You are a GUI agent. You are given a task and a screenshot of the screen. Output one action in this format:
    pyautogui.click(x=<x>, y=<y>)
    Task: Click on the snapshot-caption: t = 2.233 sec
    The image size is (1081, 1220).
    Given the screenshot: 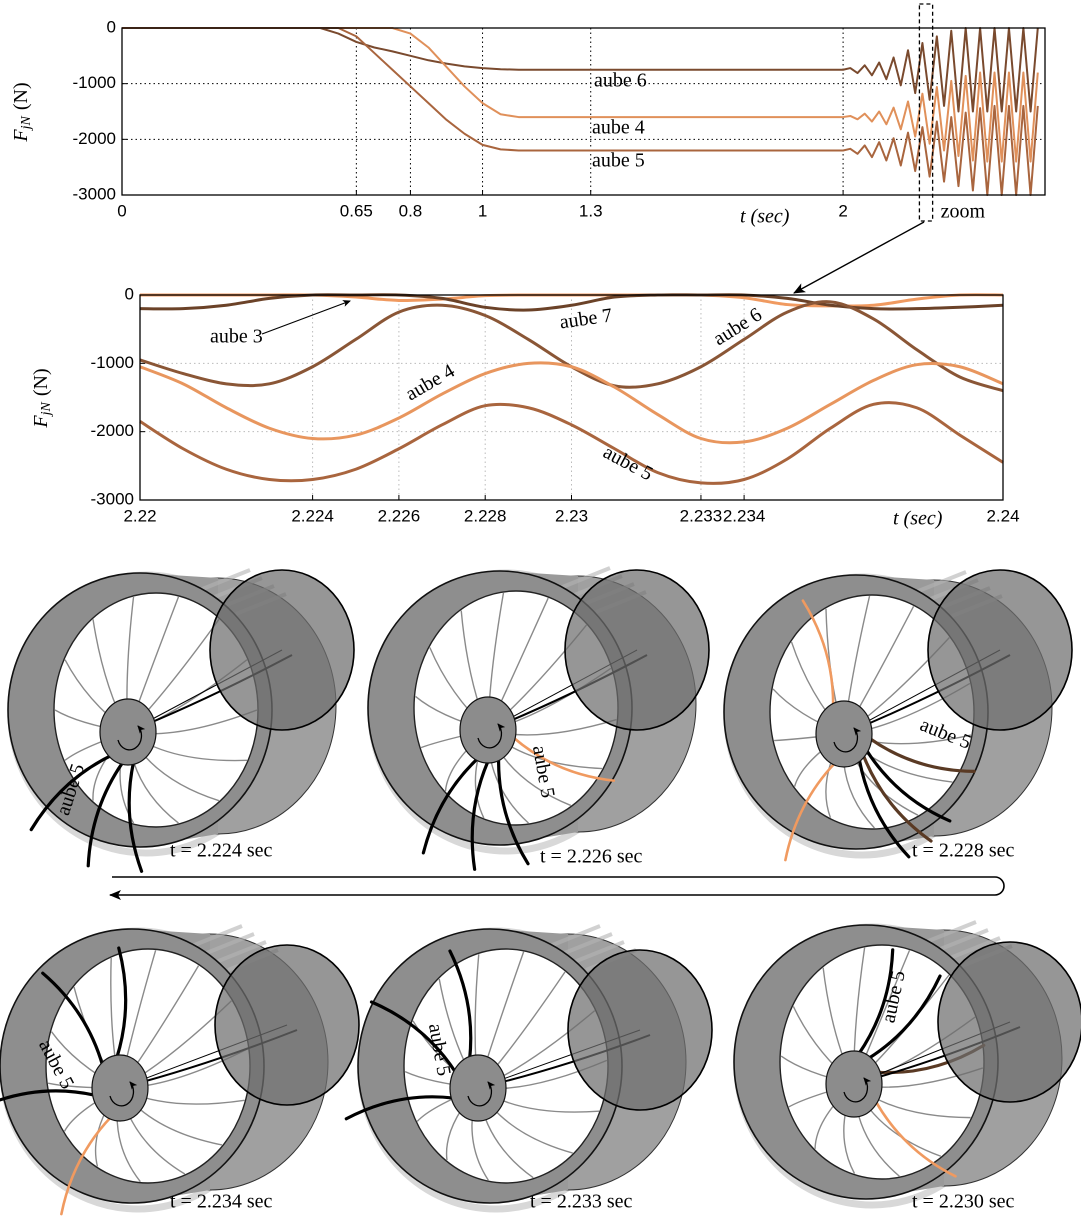 What is the action you would take?
    pyautogui.click(x=581, y=1202)
    